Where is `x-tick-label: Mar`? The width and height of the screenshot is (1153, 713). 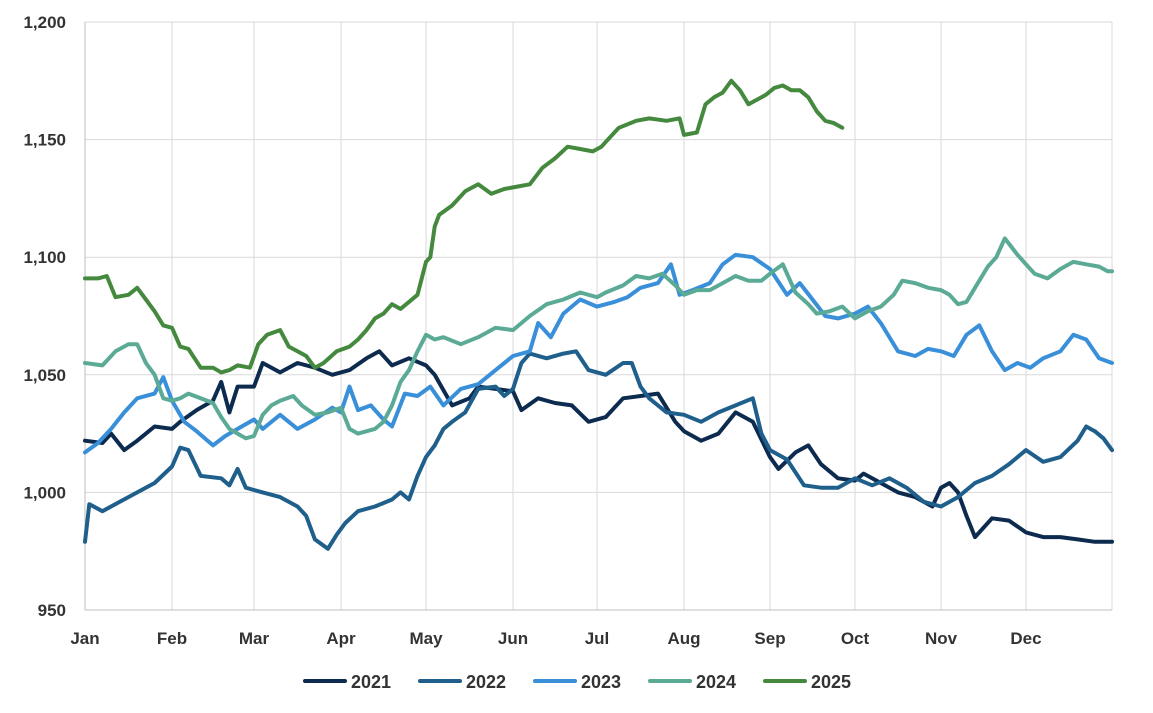
x-tick-label: Mar is located at coordinates (254, 638).